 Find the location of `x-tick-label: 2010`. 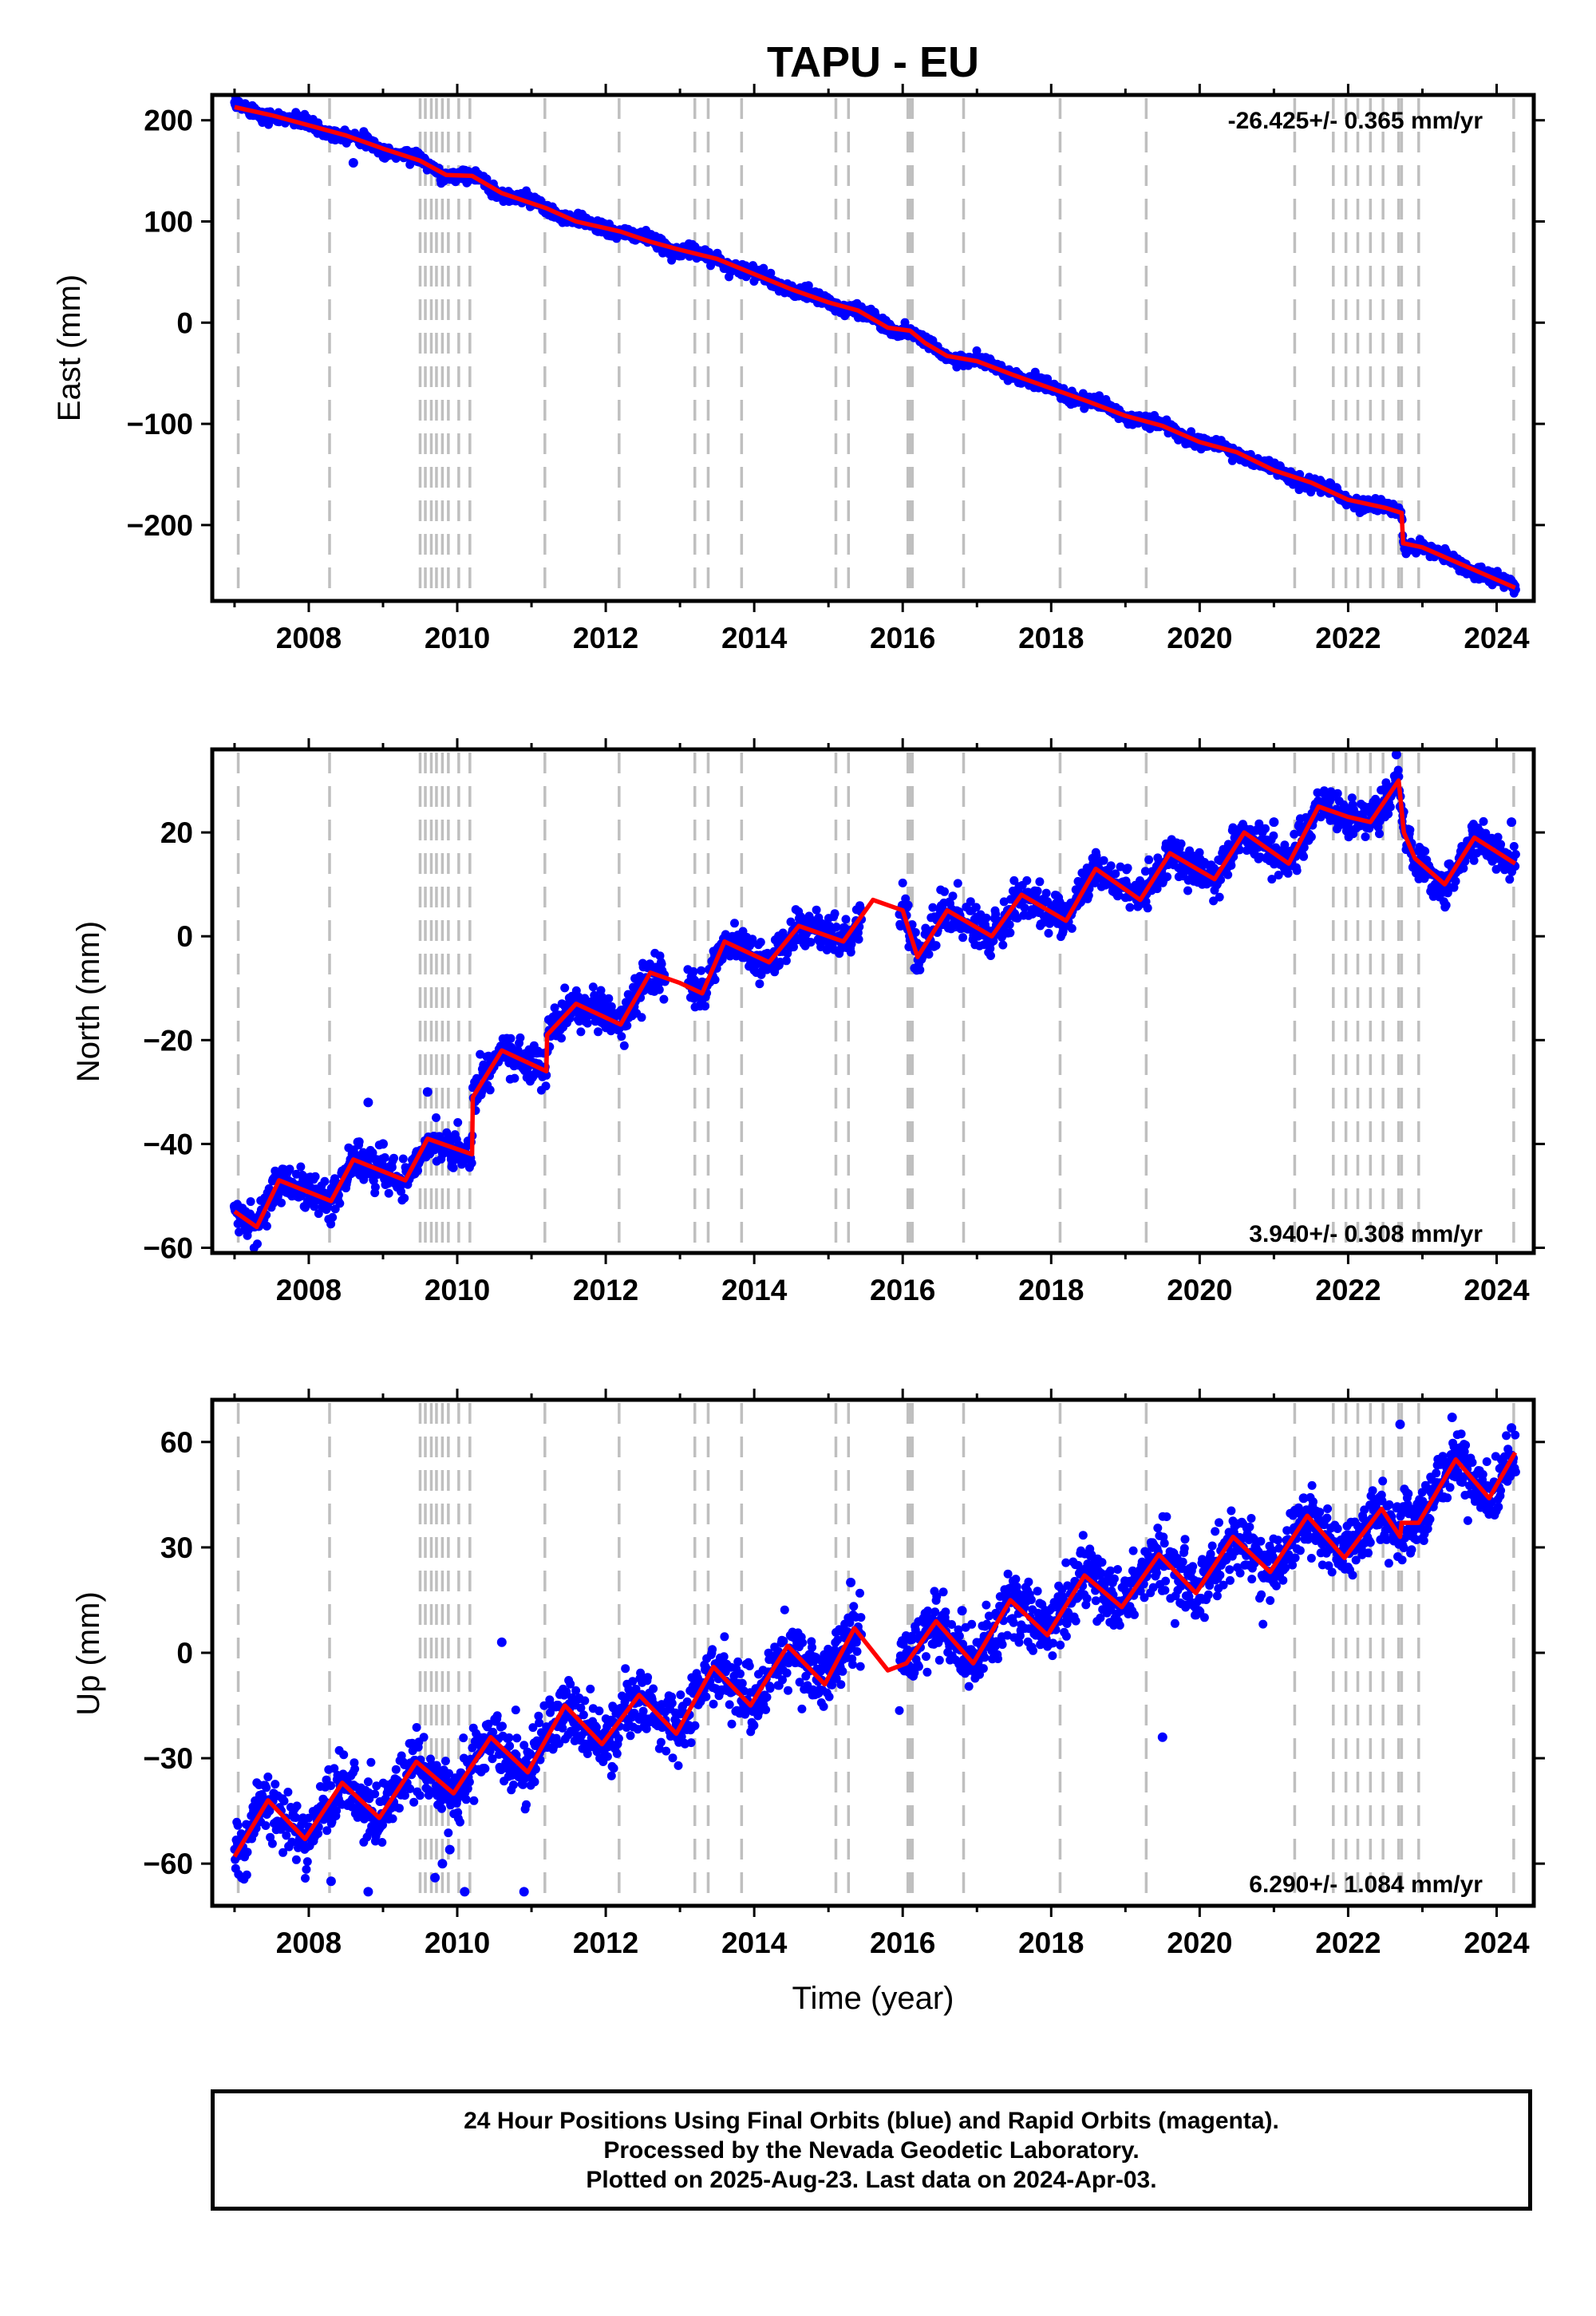

x-tick-label: 2010 is located at coordinates (457, 638).